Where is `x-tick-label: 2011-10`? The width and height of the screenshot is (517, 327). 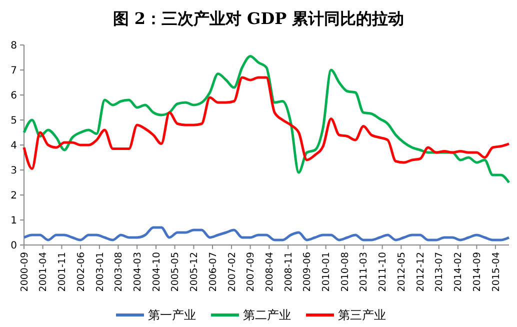
x-tick-label: 2011-10 is located at coordinates (383, 272).